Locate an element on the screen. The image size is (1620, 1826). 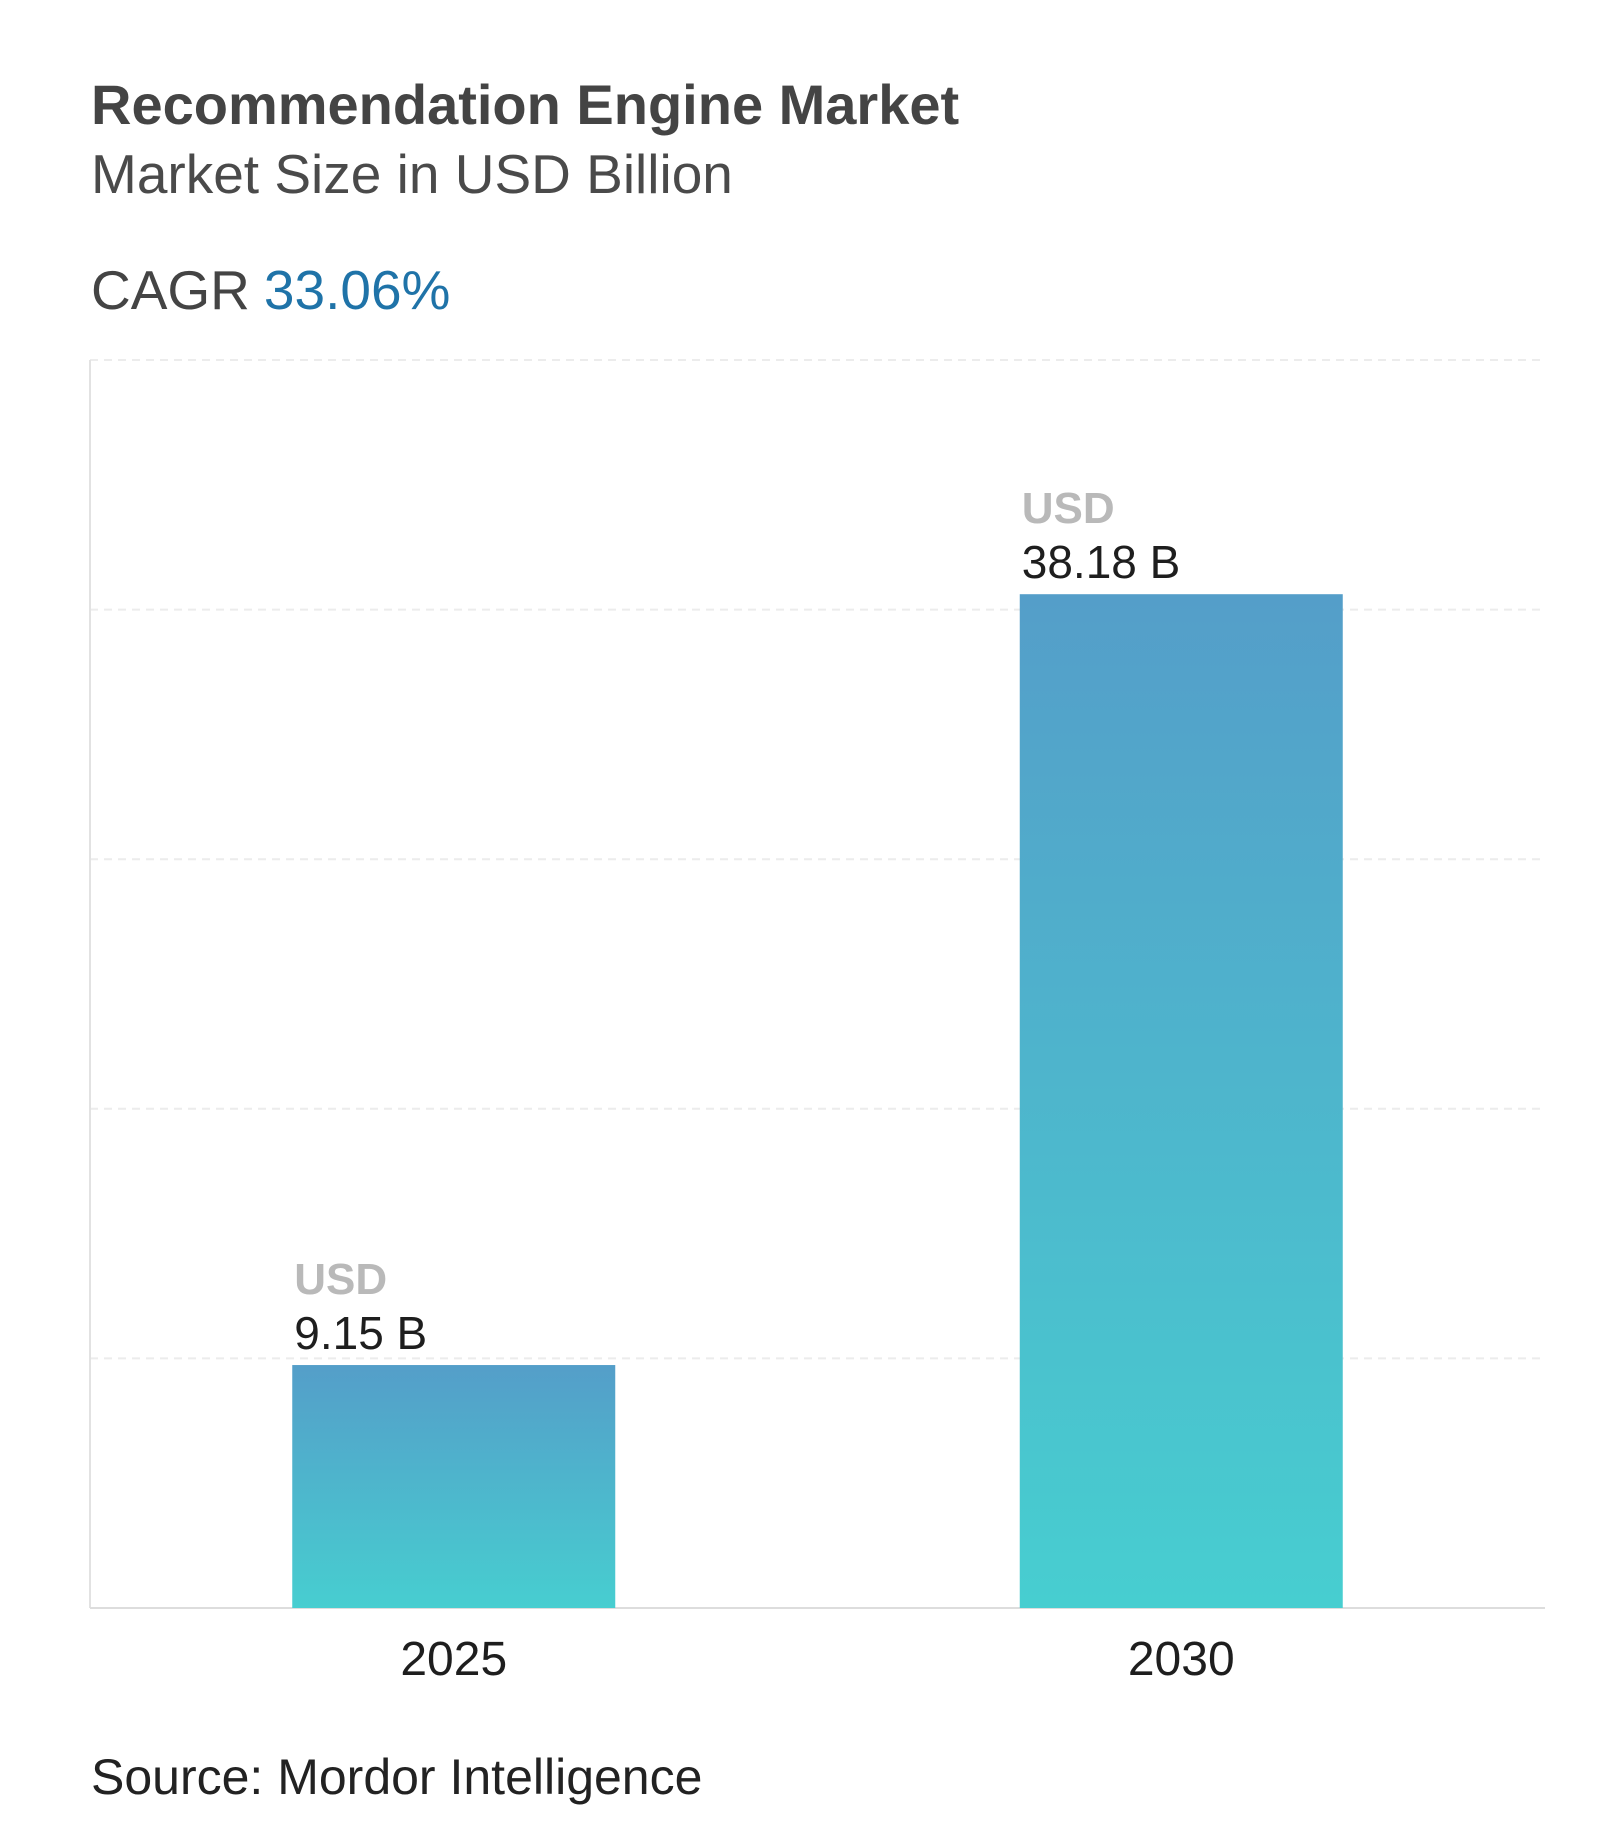
bar-value-label: 9.15 B is located at coordinates (360, 1333).